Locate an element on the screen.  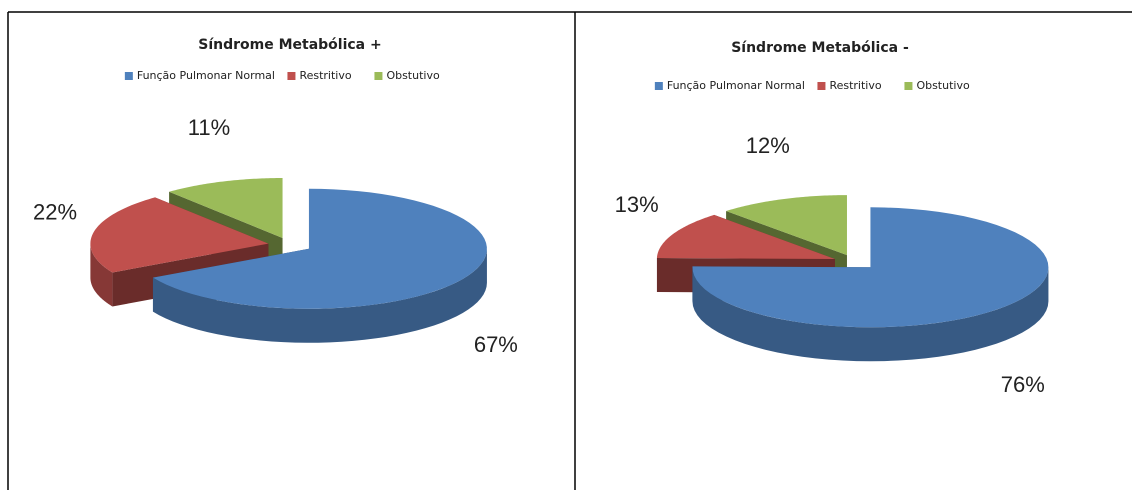
data-label: 76% is located at coordinates (1023, 384).